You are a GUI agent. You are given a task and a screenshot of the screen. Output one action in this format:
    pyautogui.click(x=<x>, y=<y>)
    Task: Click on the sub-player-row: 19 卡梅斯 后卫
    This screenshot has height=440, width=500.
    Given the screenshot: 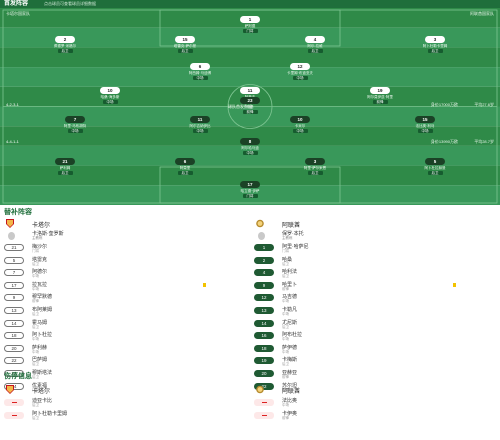 What is the action you would take?
    pyautogui.click(x=375, y=361)
    